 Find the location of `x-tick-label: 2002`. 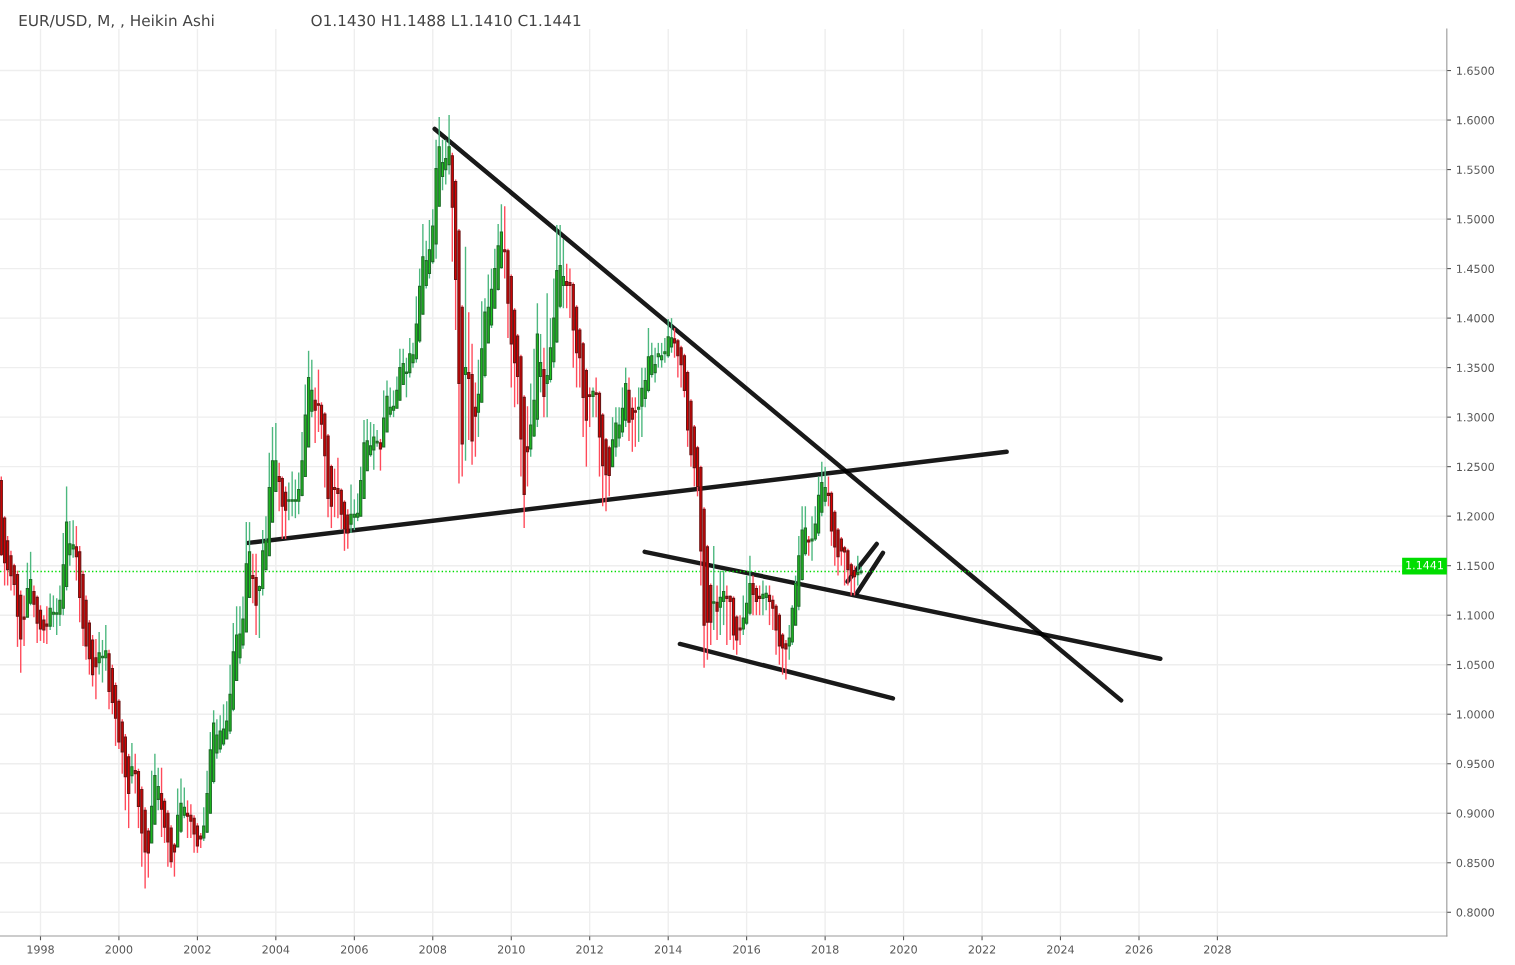

x-tick-label: 2002 is located at coordinates (197, 949).